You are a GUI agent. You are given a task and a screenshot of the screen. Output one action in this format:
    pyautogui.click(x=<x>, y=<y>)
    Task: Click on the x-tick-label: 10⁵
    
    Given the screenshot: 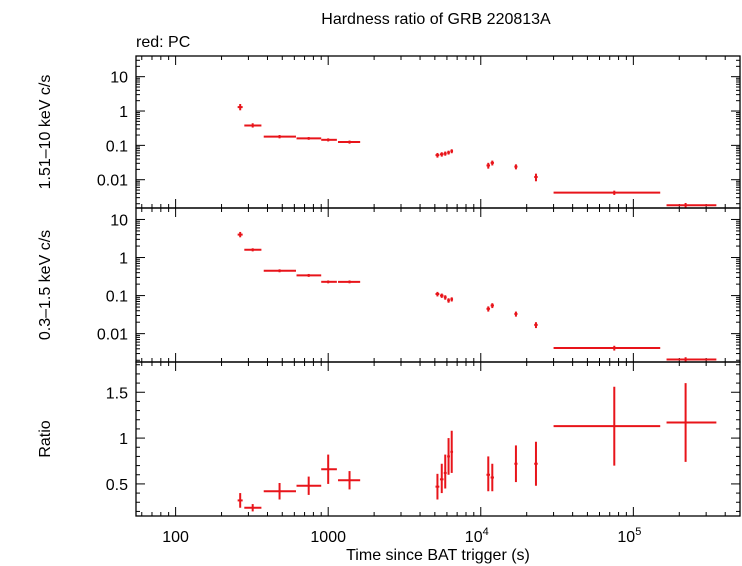 What is the action you would take?
    pyautogui.click(x=629, y=536)
    